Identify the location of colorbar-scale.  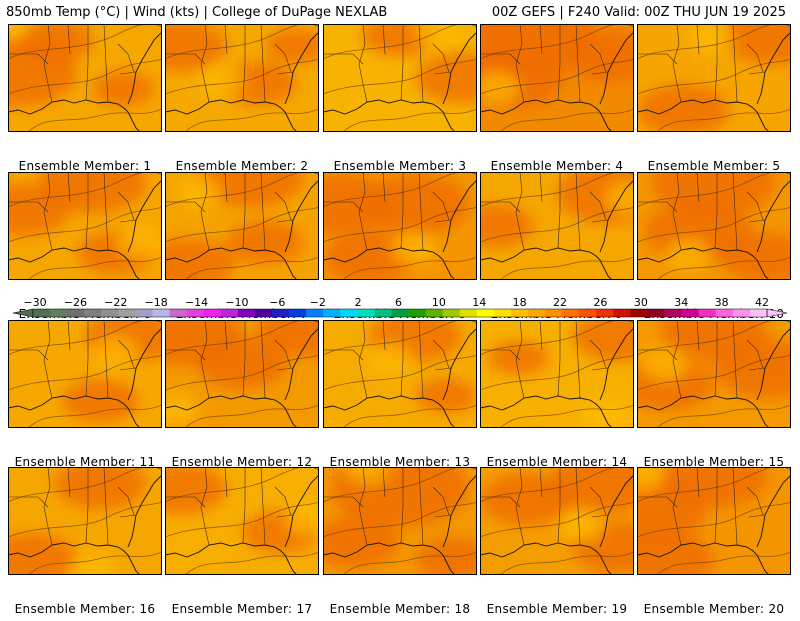
(400, 313).